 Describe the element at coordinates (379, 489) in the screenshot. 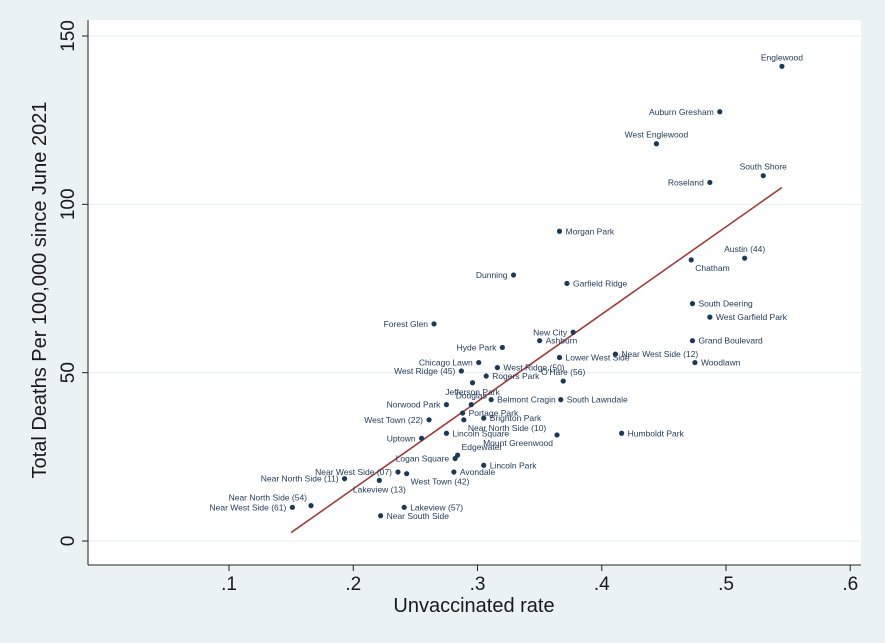

I see `point-label: Lakeview (13)` at that location.